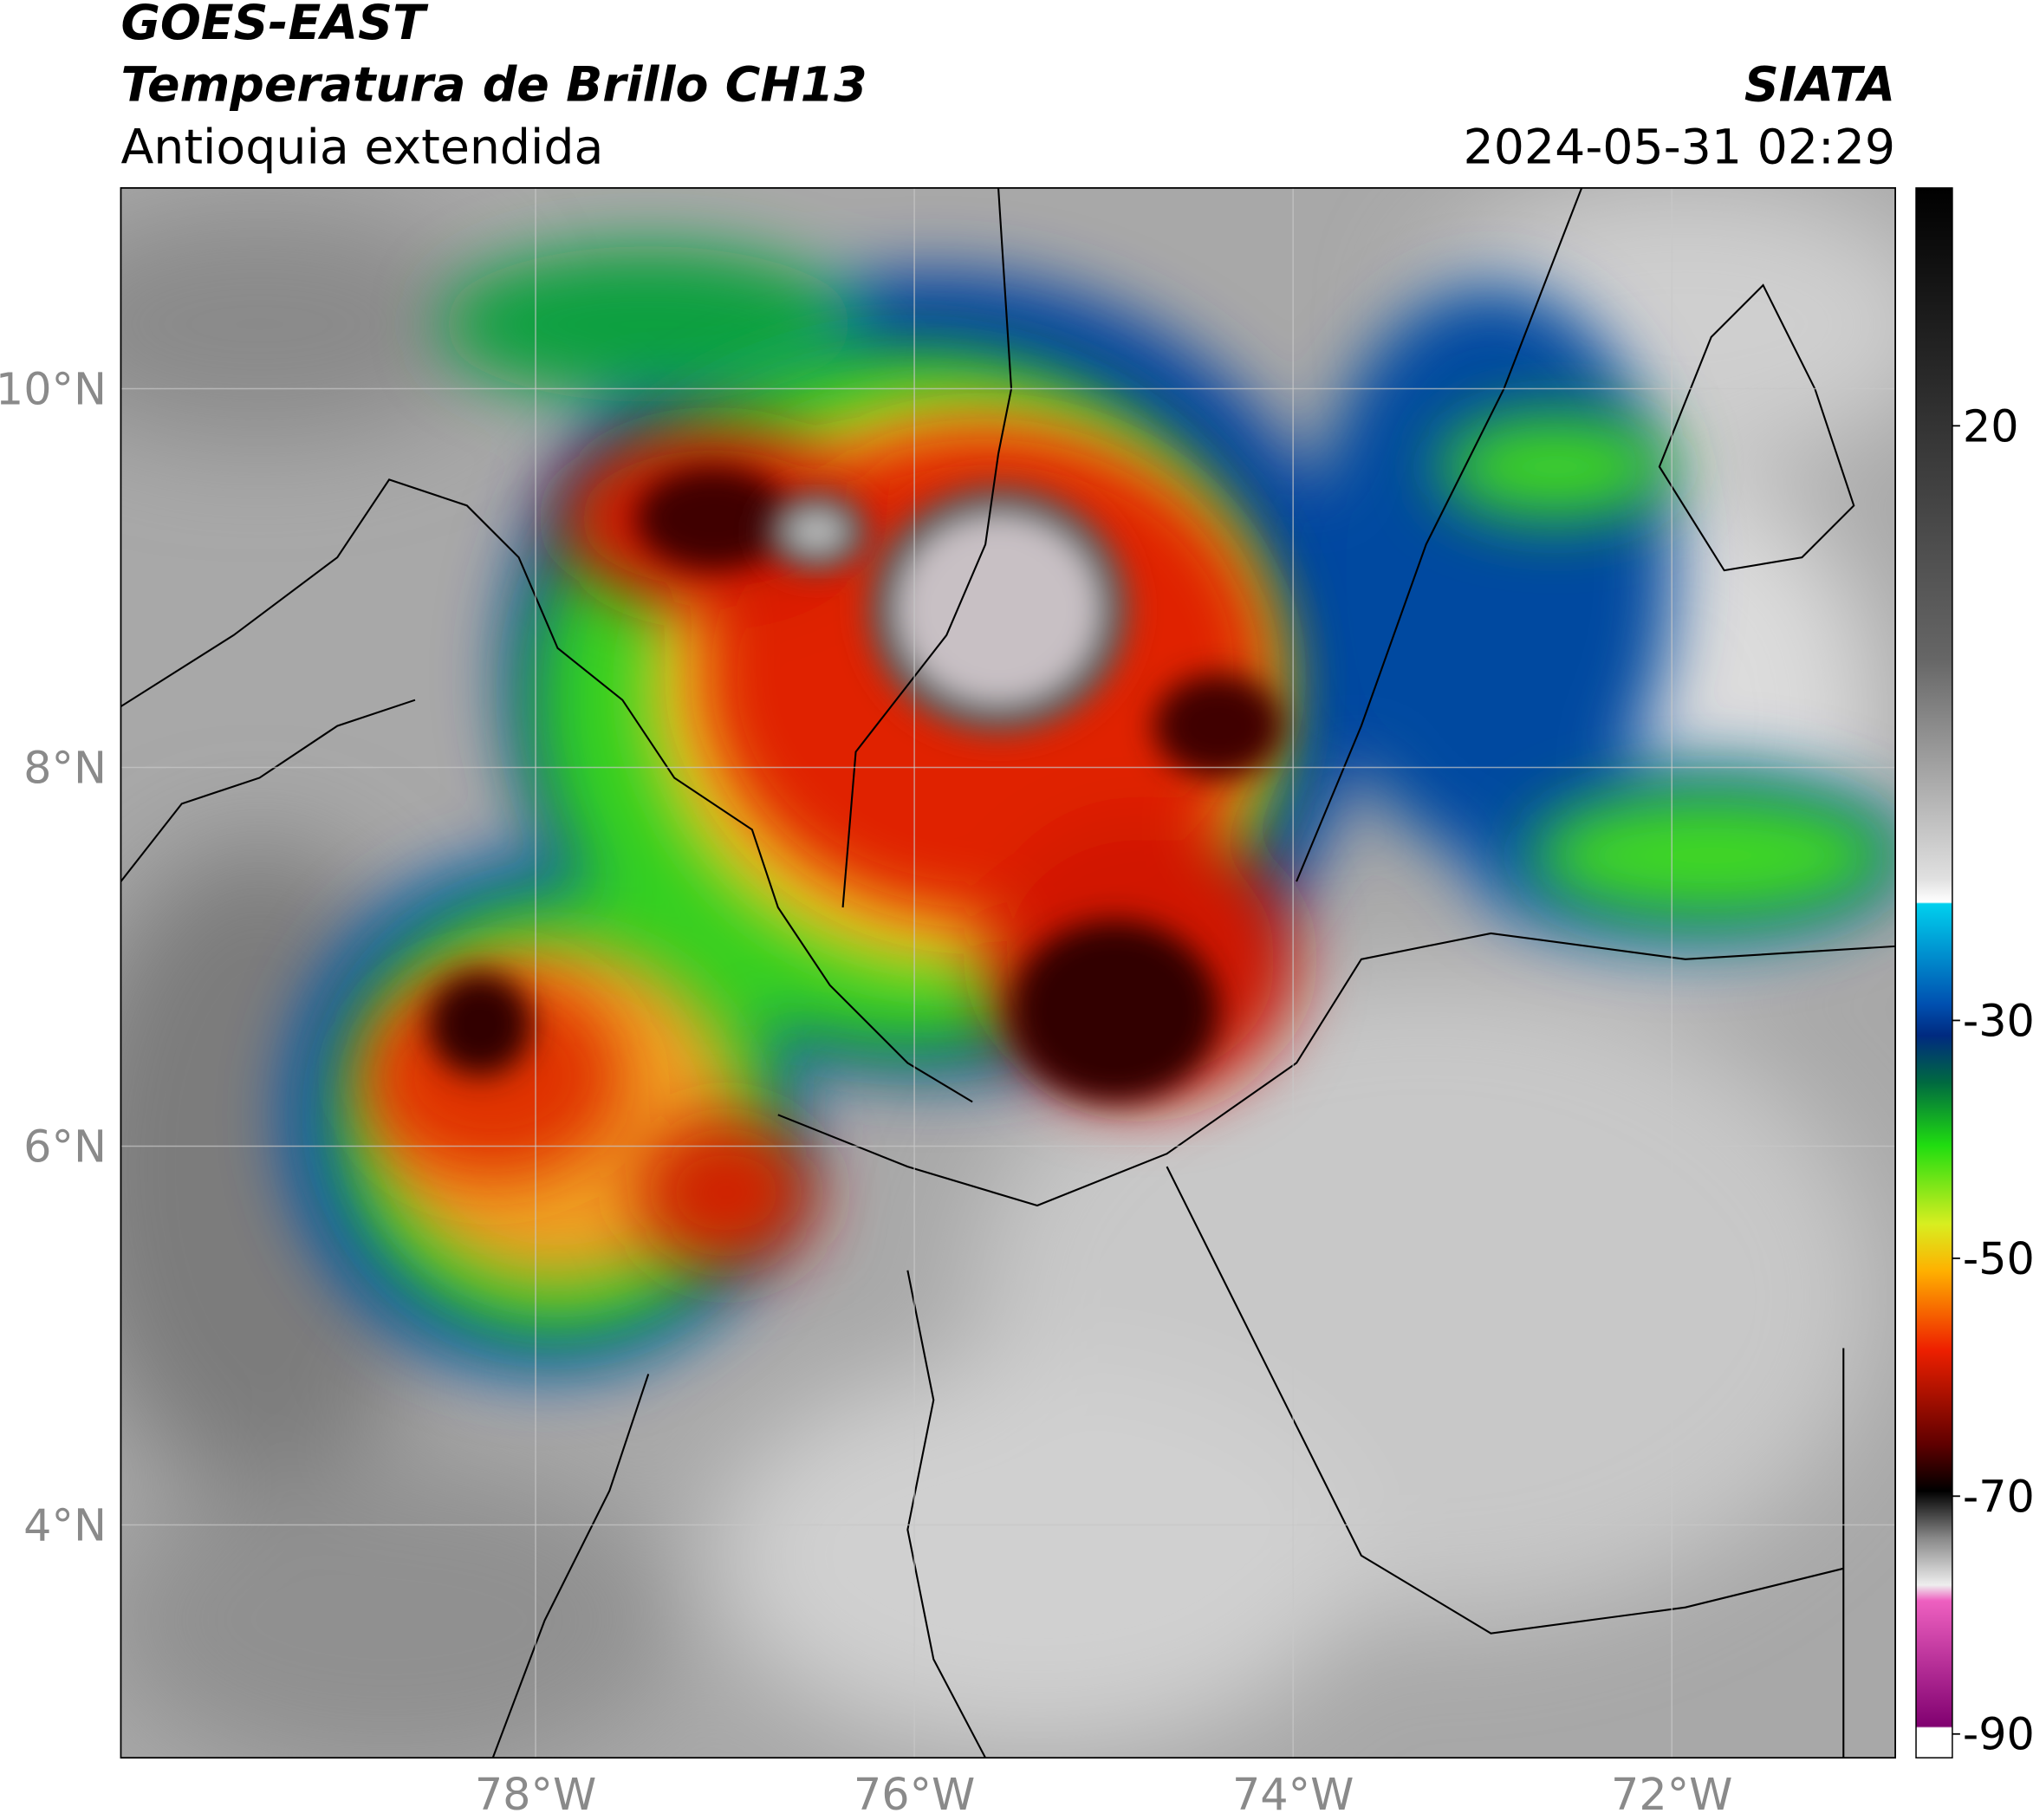  What do you see at coordinates (65, 1524) in the screenshot?
I see `y-tick-label: 4°N` at bounding box center [65, 1524].